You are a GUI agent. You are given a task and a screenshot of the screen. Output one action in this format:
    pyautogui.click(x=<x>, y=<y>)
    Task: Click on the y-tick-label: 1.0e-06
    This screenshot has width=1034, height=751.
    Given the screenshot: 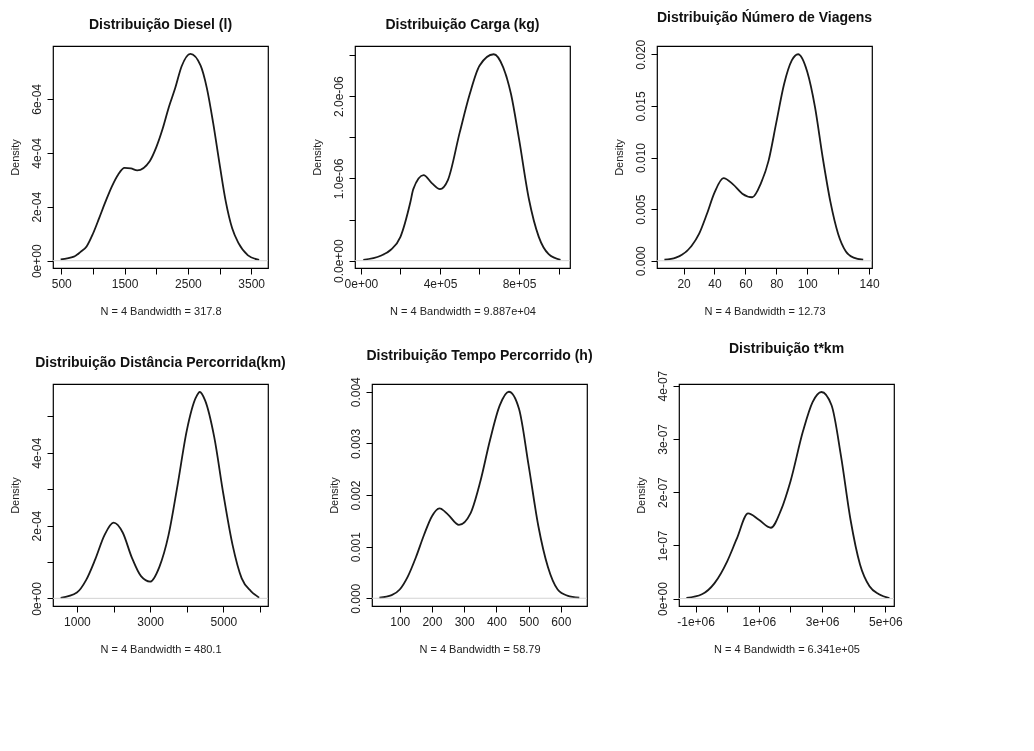 What is the action you would take?
    pyautogui.click(x=338, y=179)
    